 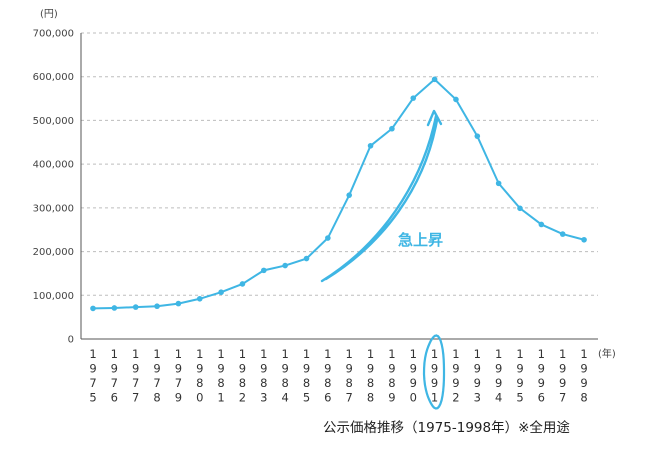 What do you see at coordinates (434, 372) in the screenshot?
I see `highlight-circle-1991` at bounding box center [434, 372].